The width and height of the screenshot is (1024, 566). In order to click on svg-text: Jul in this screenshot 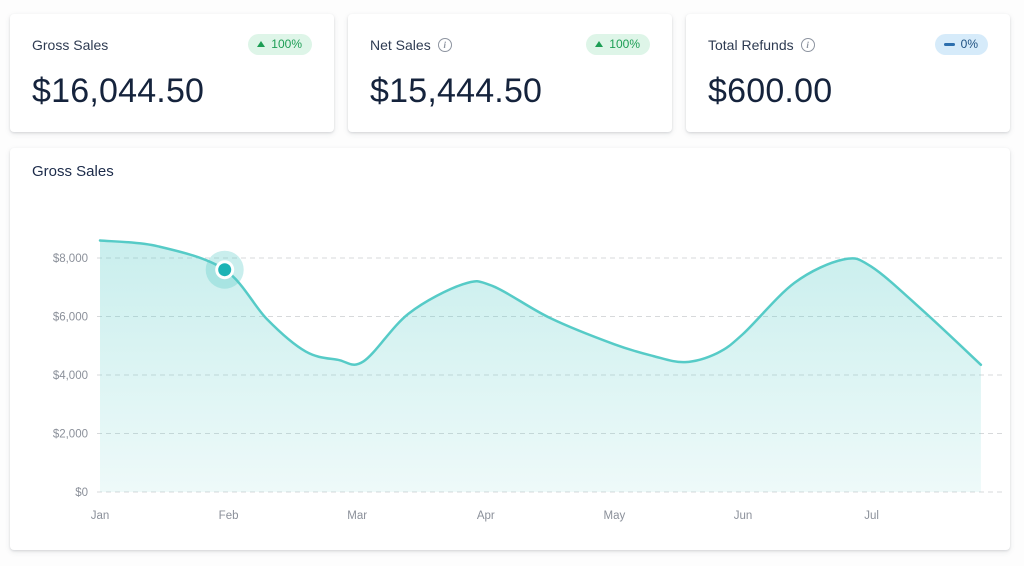, I will do `click(871, 516)`.